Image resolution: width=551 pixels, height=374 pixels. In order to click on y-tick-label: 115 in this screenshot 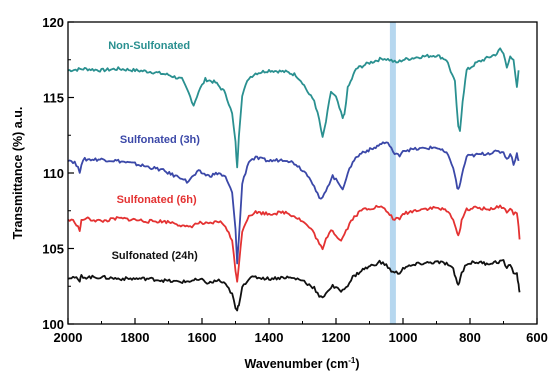, I will do `click(53, 98)`.